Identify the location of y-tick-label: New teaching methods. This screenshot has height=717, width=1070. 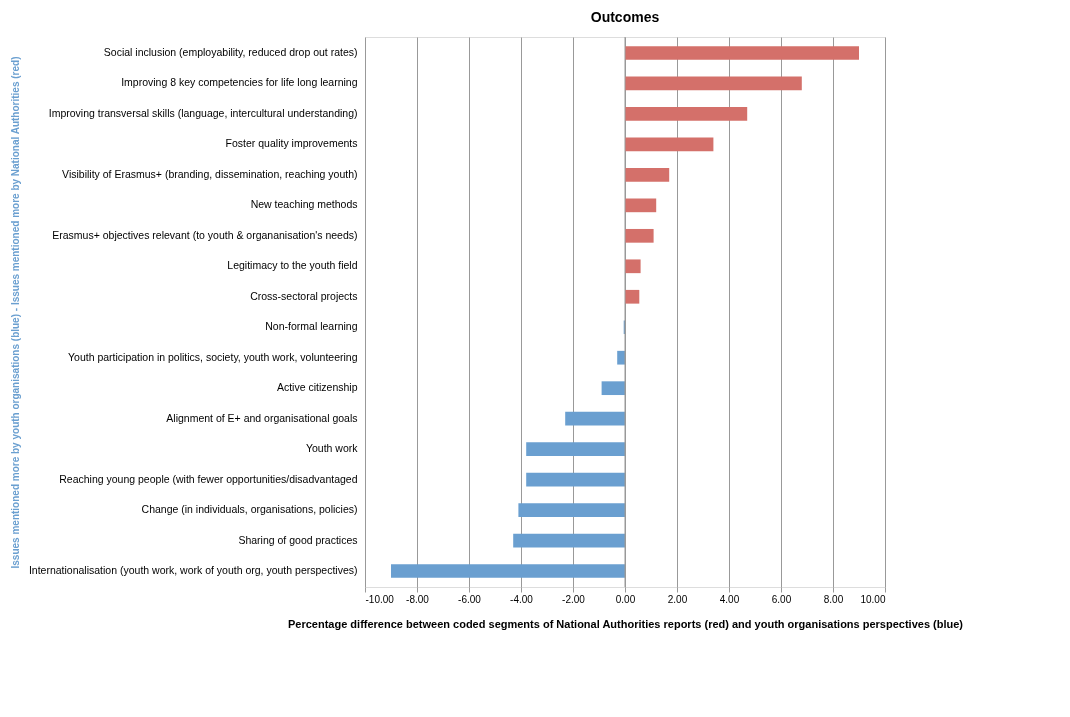
(304, 204).